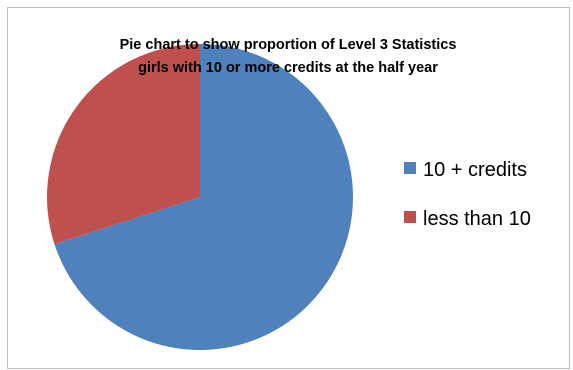 Image resolution: width=573 pixels, height=370 pixels. I want to click on legend: 10 + credits less than 10, so click(467, 194).